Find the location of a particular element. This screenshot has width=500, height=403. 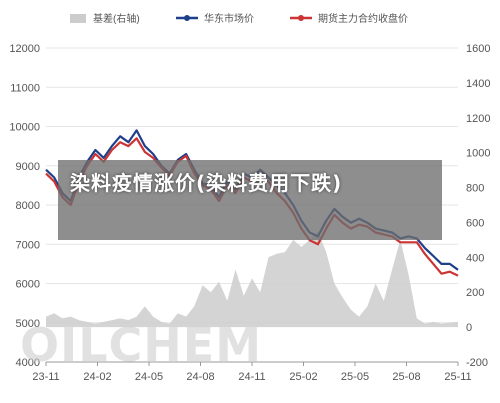

legend-swatch-basis is located at coordinates (78, 18).